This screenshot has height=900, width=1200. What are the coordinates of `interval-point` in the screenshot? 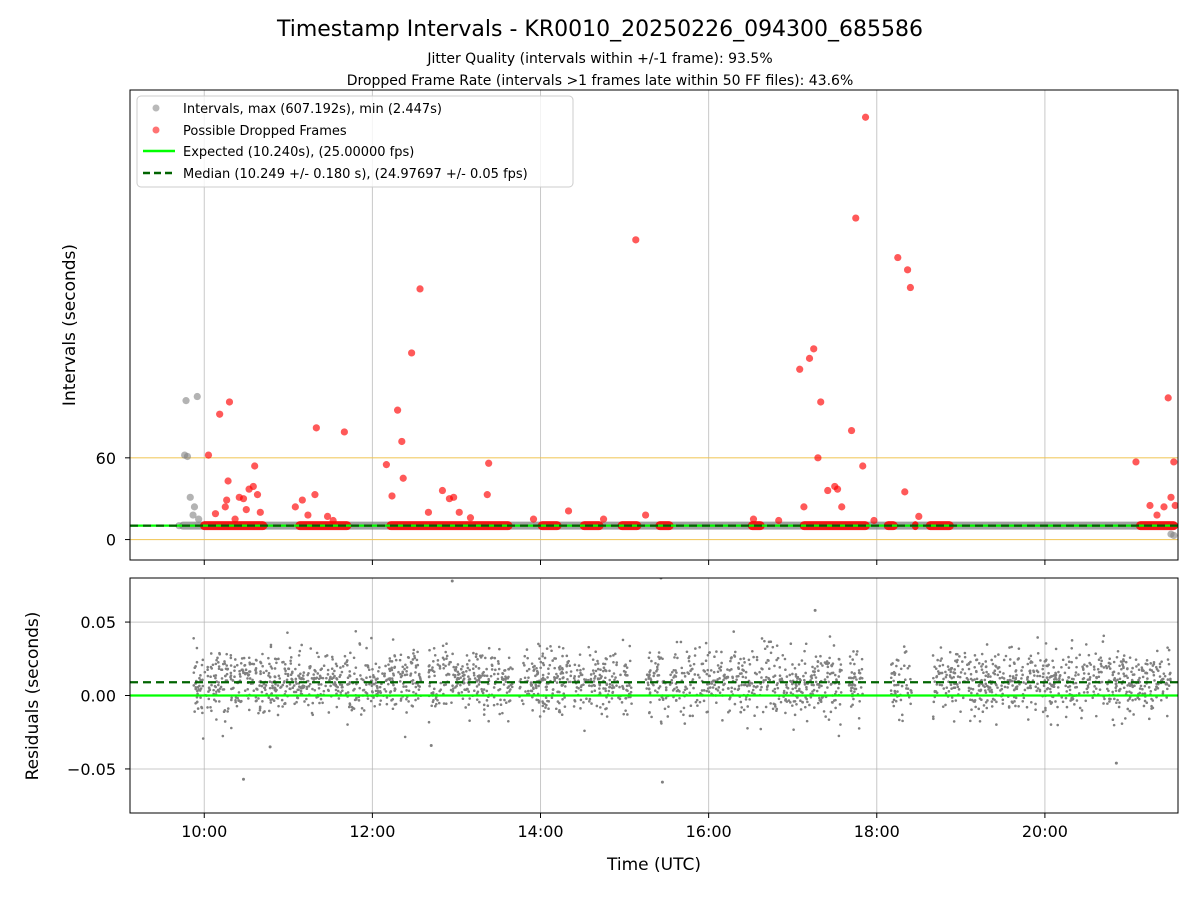 It's located at (193, 515).